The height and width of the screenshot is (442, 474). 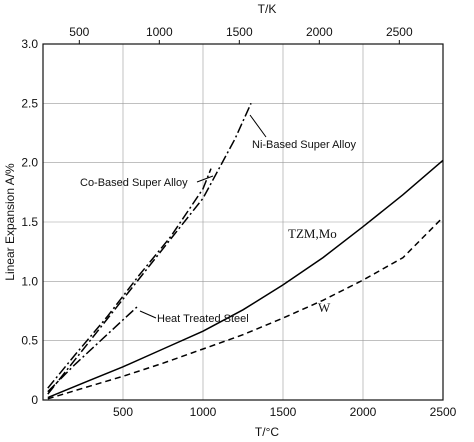 What do you see at coordinates (399, 32) in the screenshot?
I see `x2-tick-label: 2500` at bounding box center [399, 32].